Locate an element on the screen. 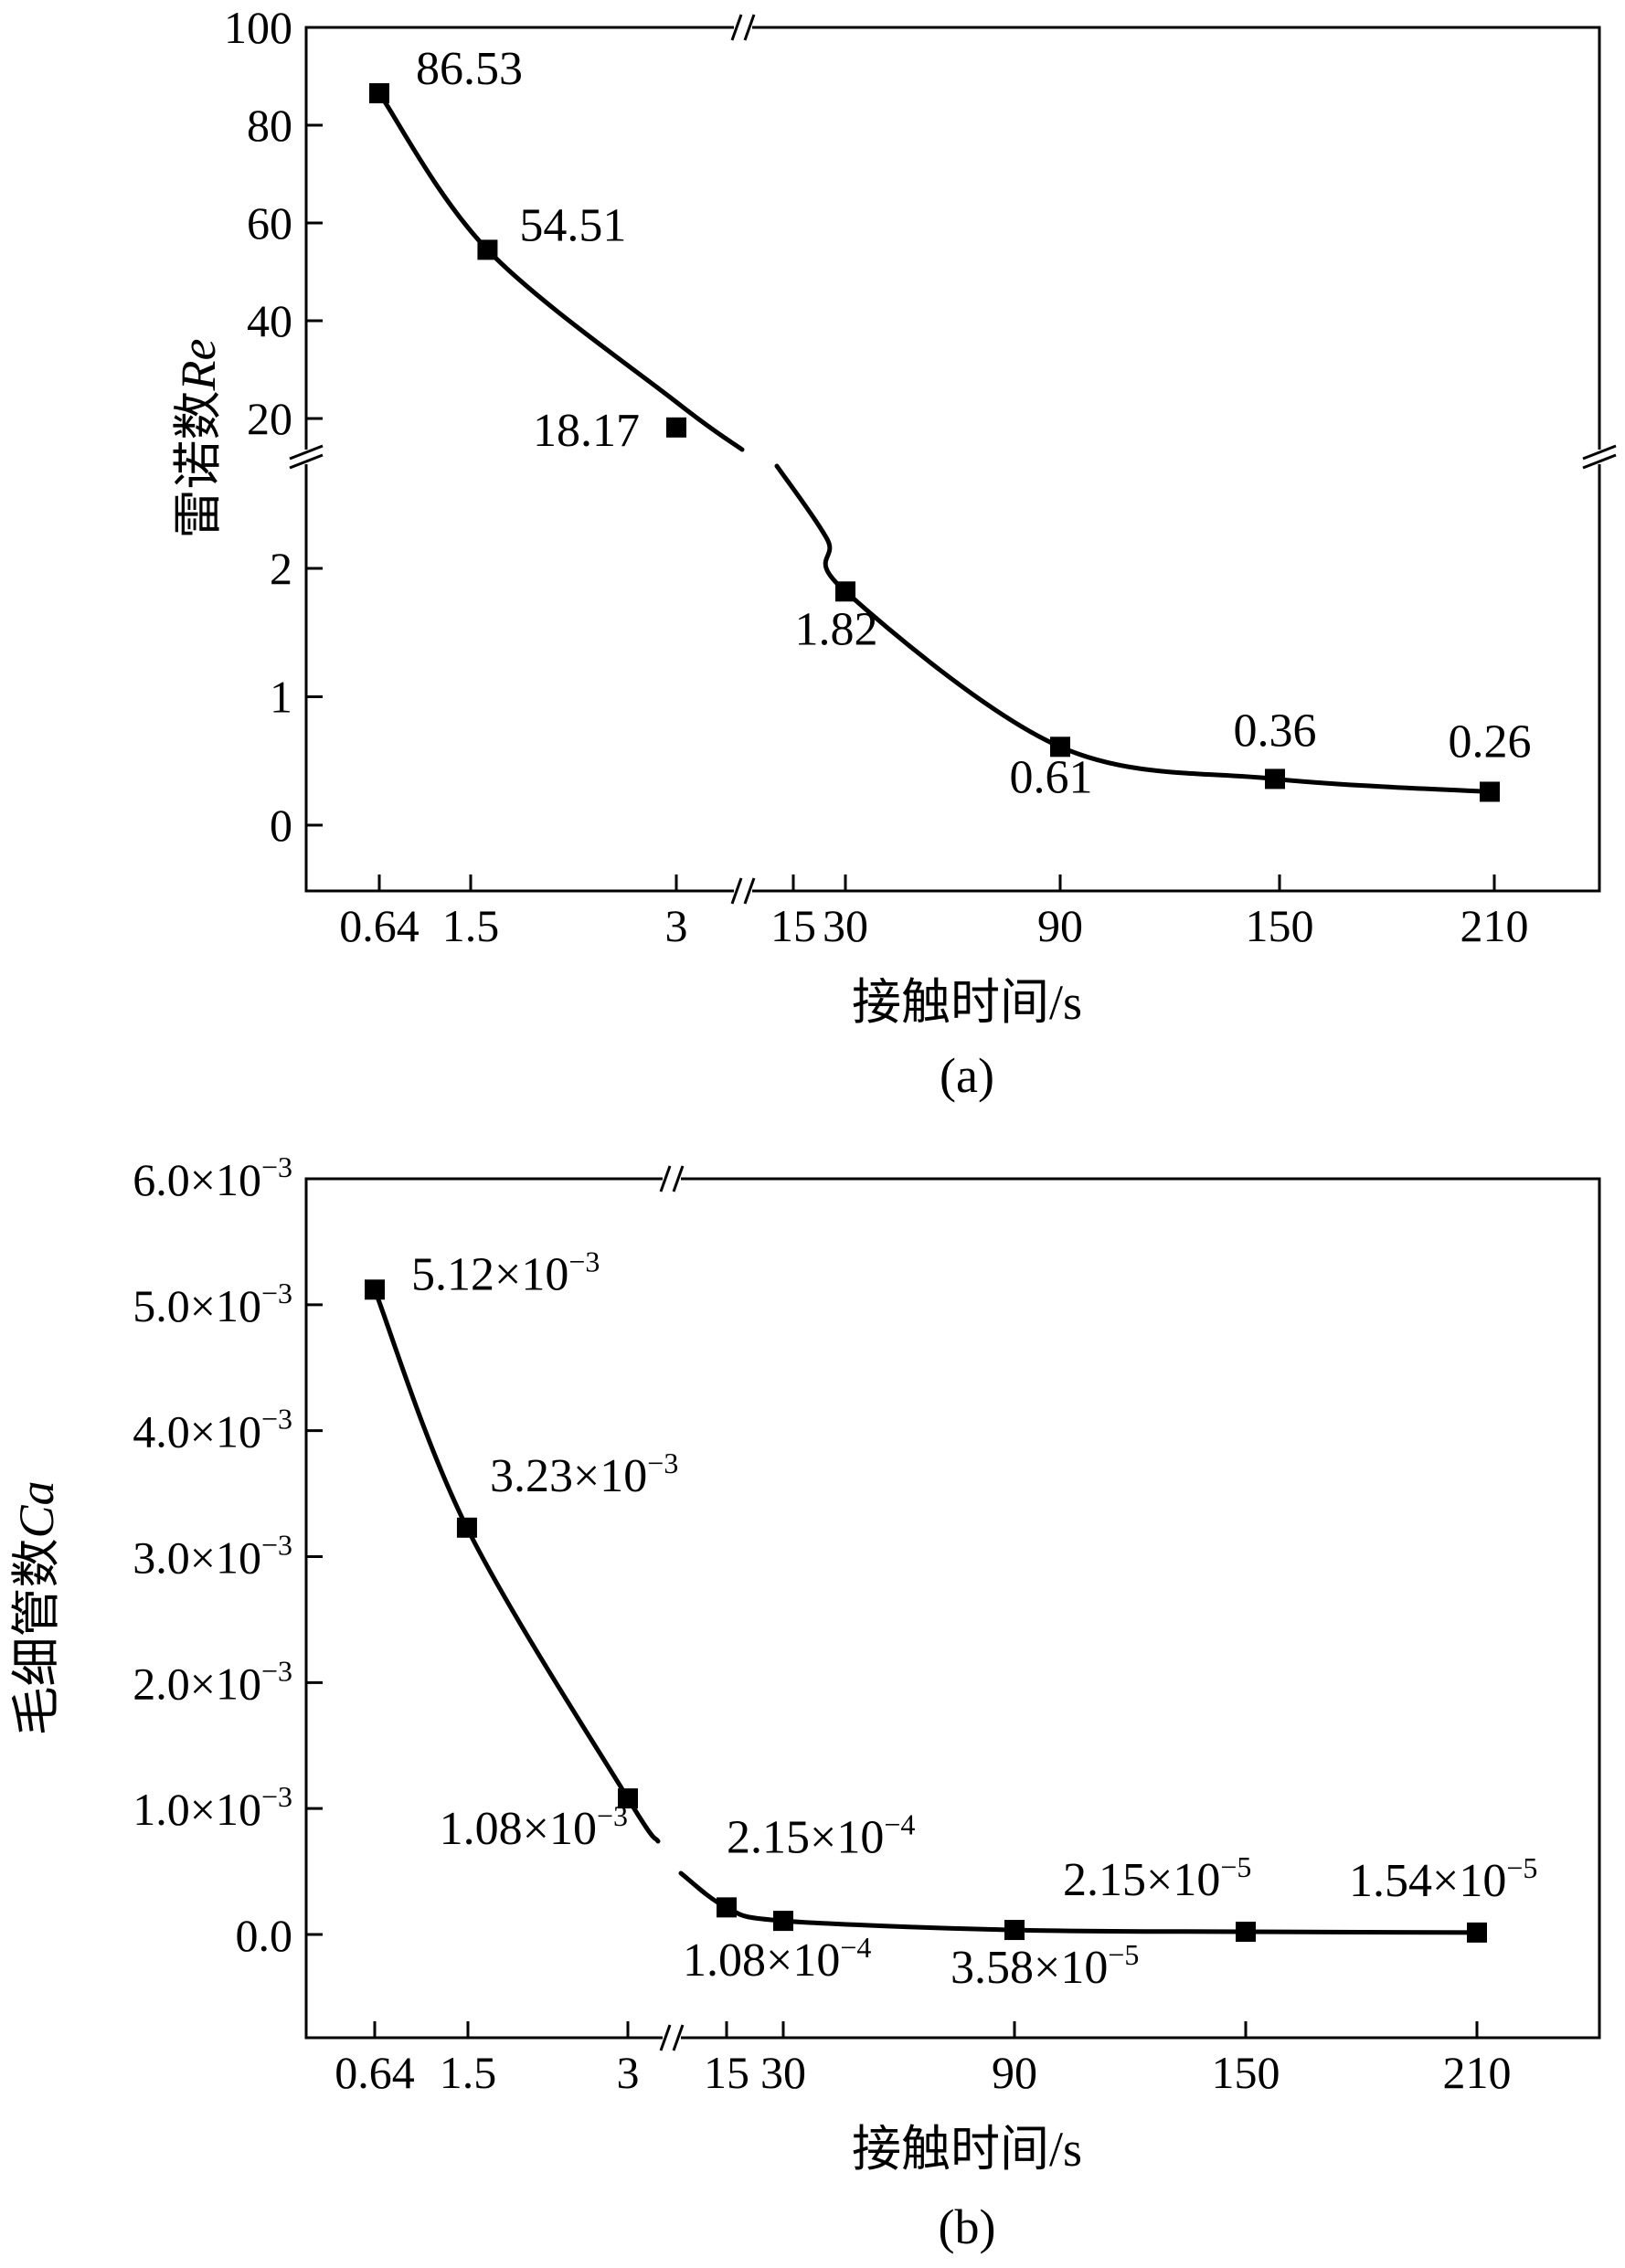  y-tick-label: 1.0×10⁻³ is located at coordinates (213, 1807).